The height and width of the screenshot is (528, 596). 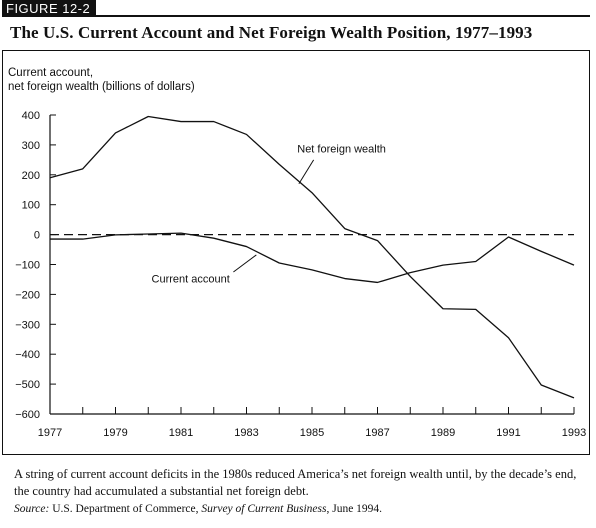 What do you see at coordinates (27, 266) in the screenshot?
I see `y-tick-label: −100` at bounding box center [27, 266].